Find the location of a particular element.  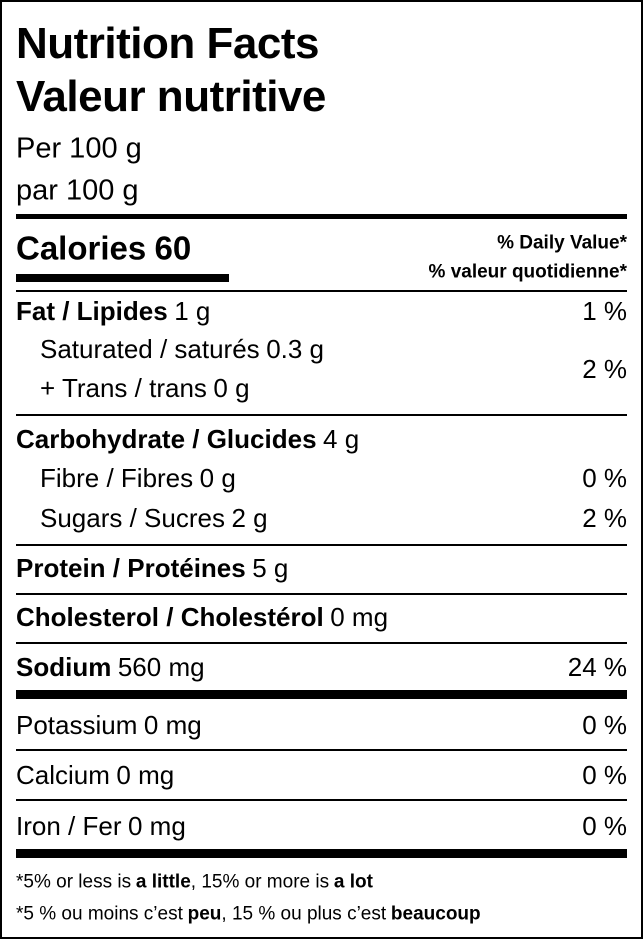

potassium: Potassium 0 mg is located at coordinates (109, 725).